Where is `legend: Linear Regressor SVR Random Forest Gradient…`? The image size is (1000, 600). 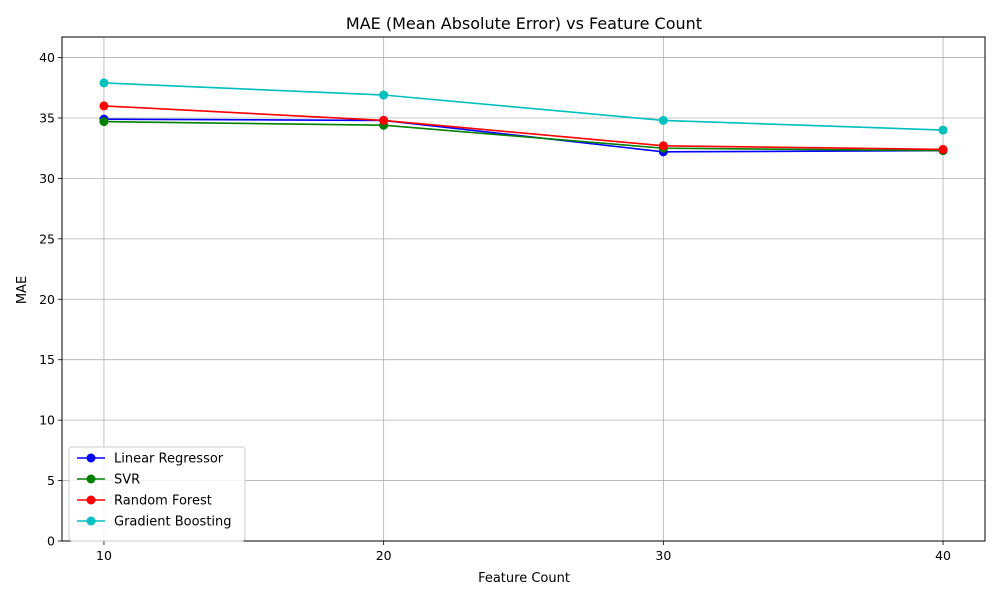 legend: Linear Regressor SVR Random Forest Gradient… is located at coordinates (157, 494).